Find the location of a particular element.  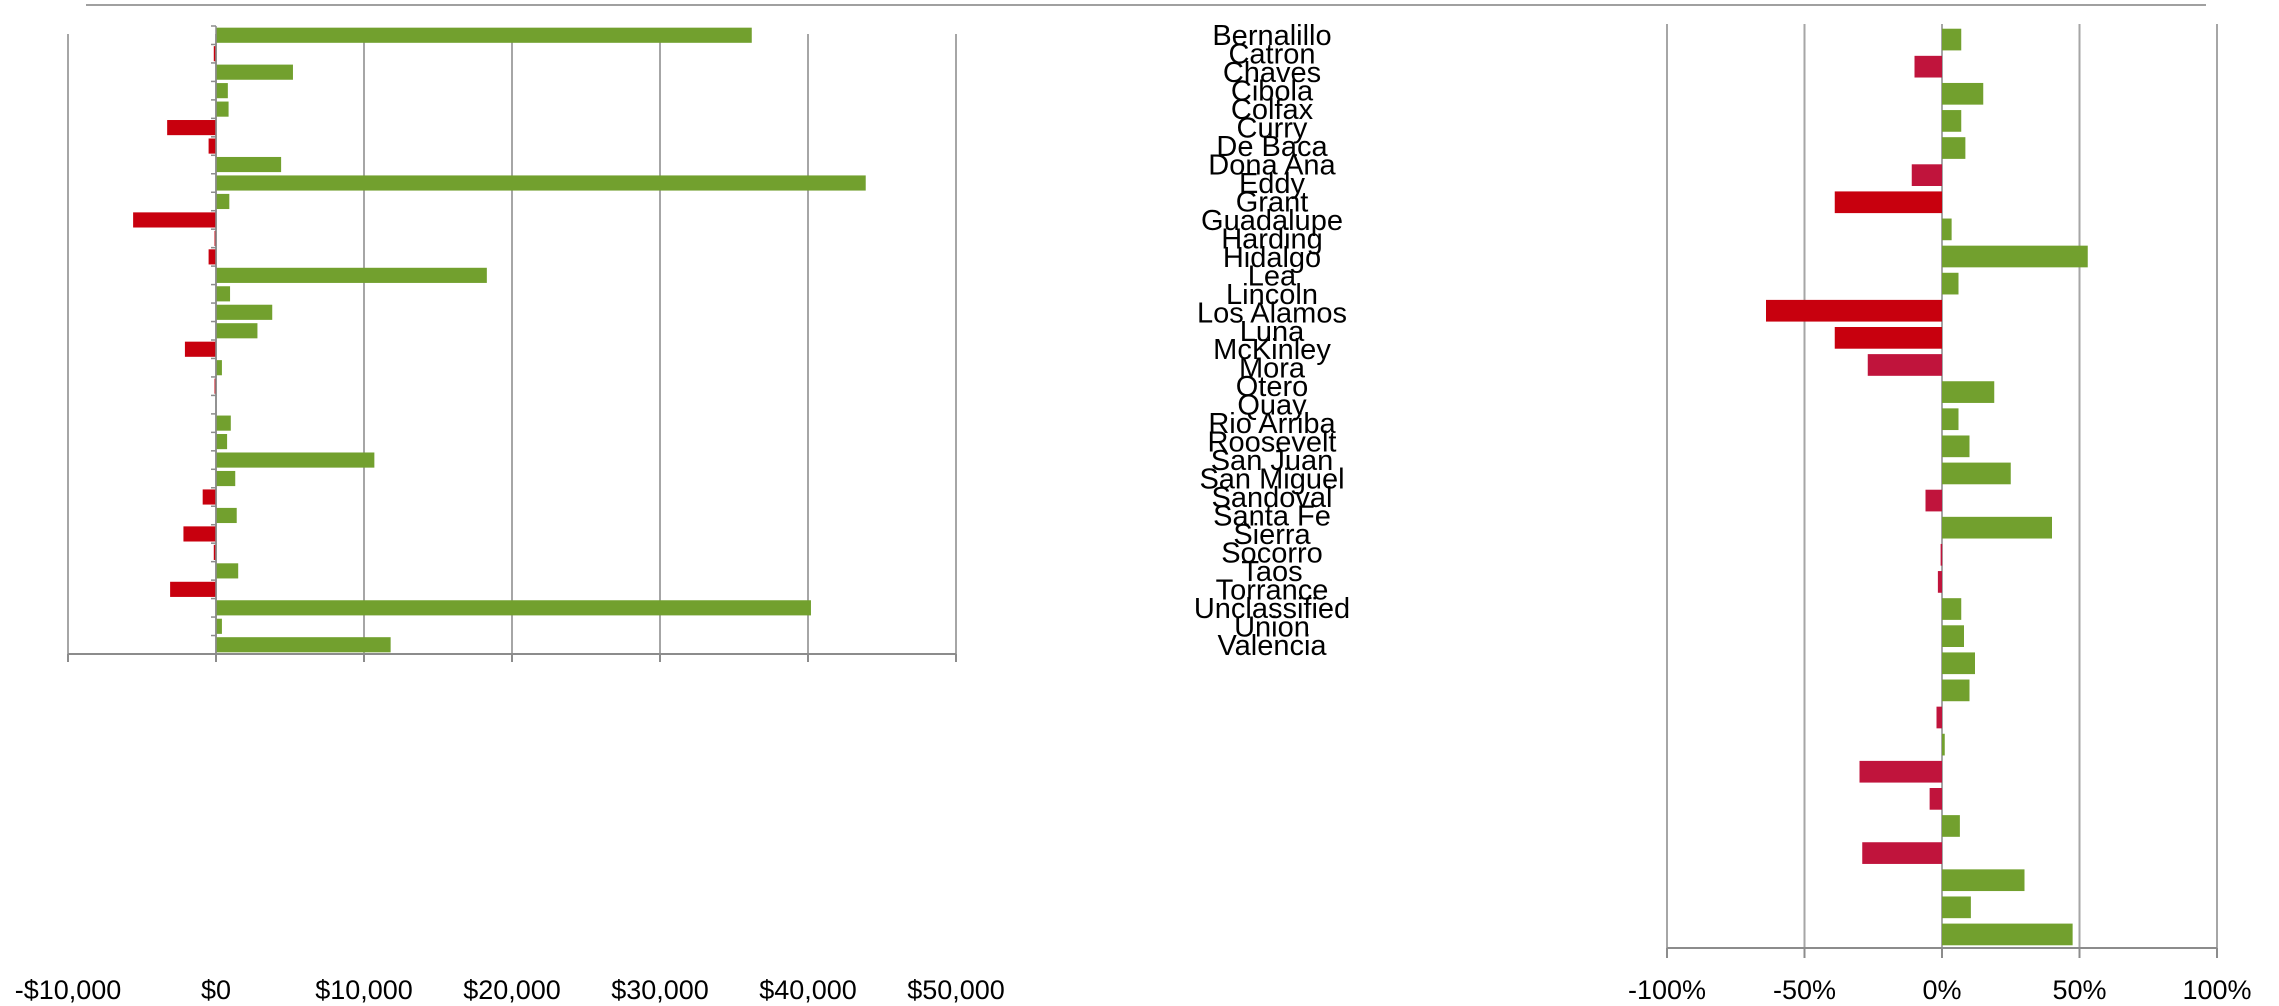

top-divider-line is located at coordinates (1146, 5).